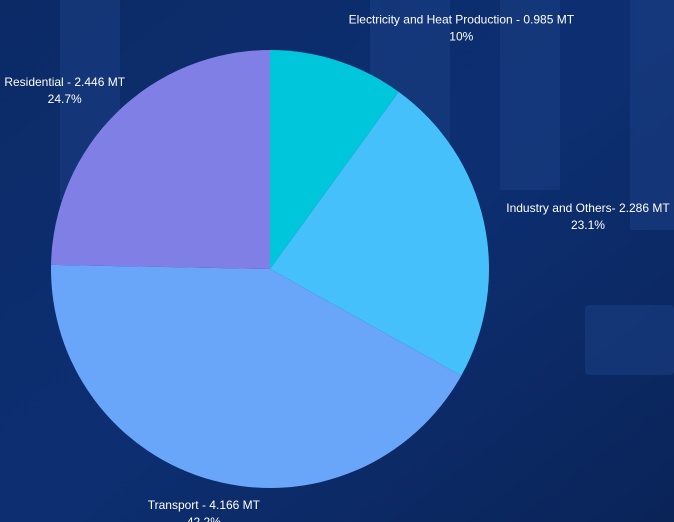  I want to click on slice-percent: 42.2%, so click(204, 518).